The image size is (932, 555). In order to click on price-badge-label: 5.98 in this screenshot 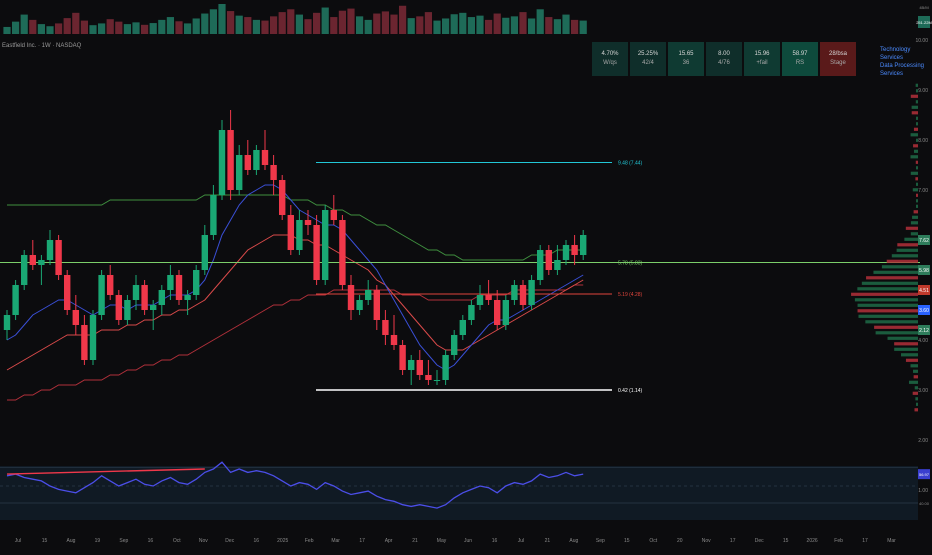, I will do `click(924, 271)`.